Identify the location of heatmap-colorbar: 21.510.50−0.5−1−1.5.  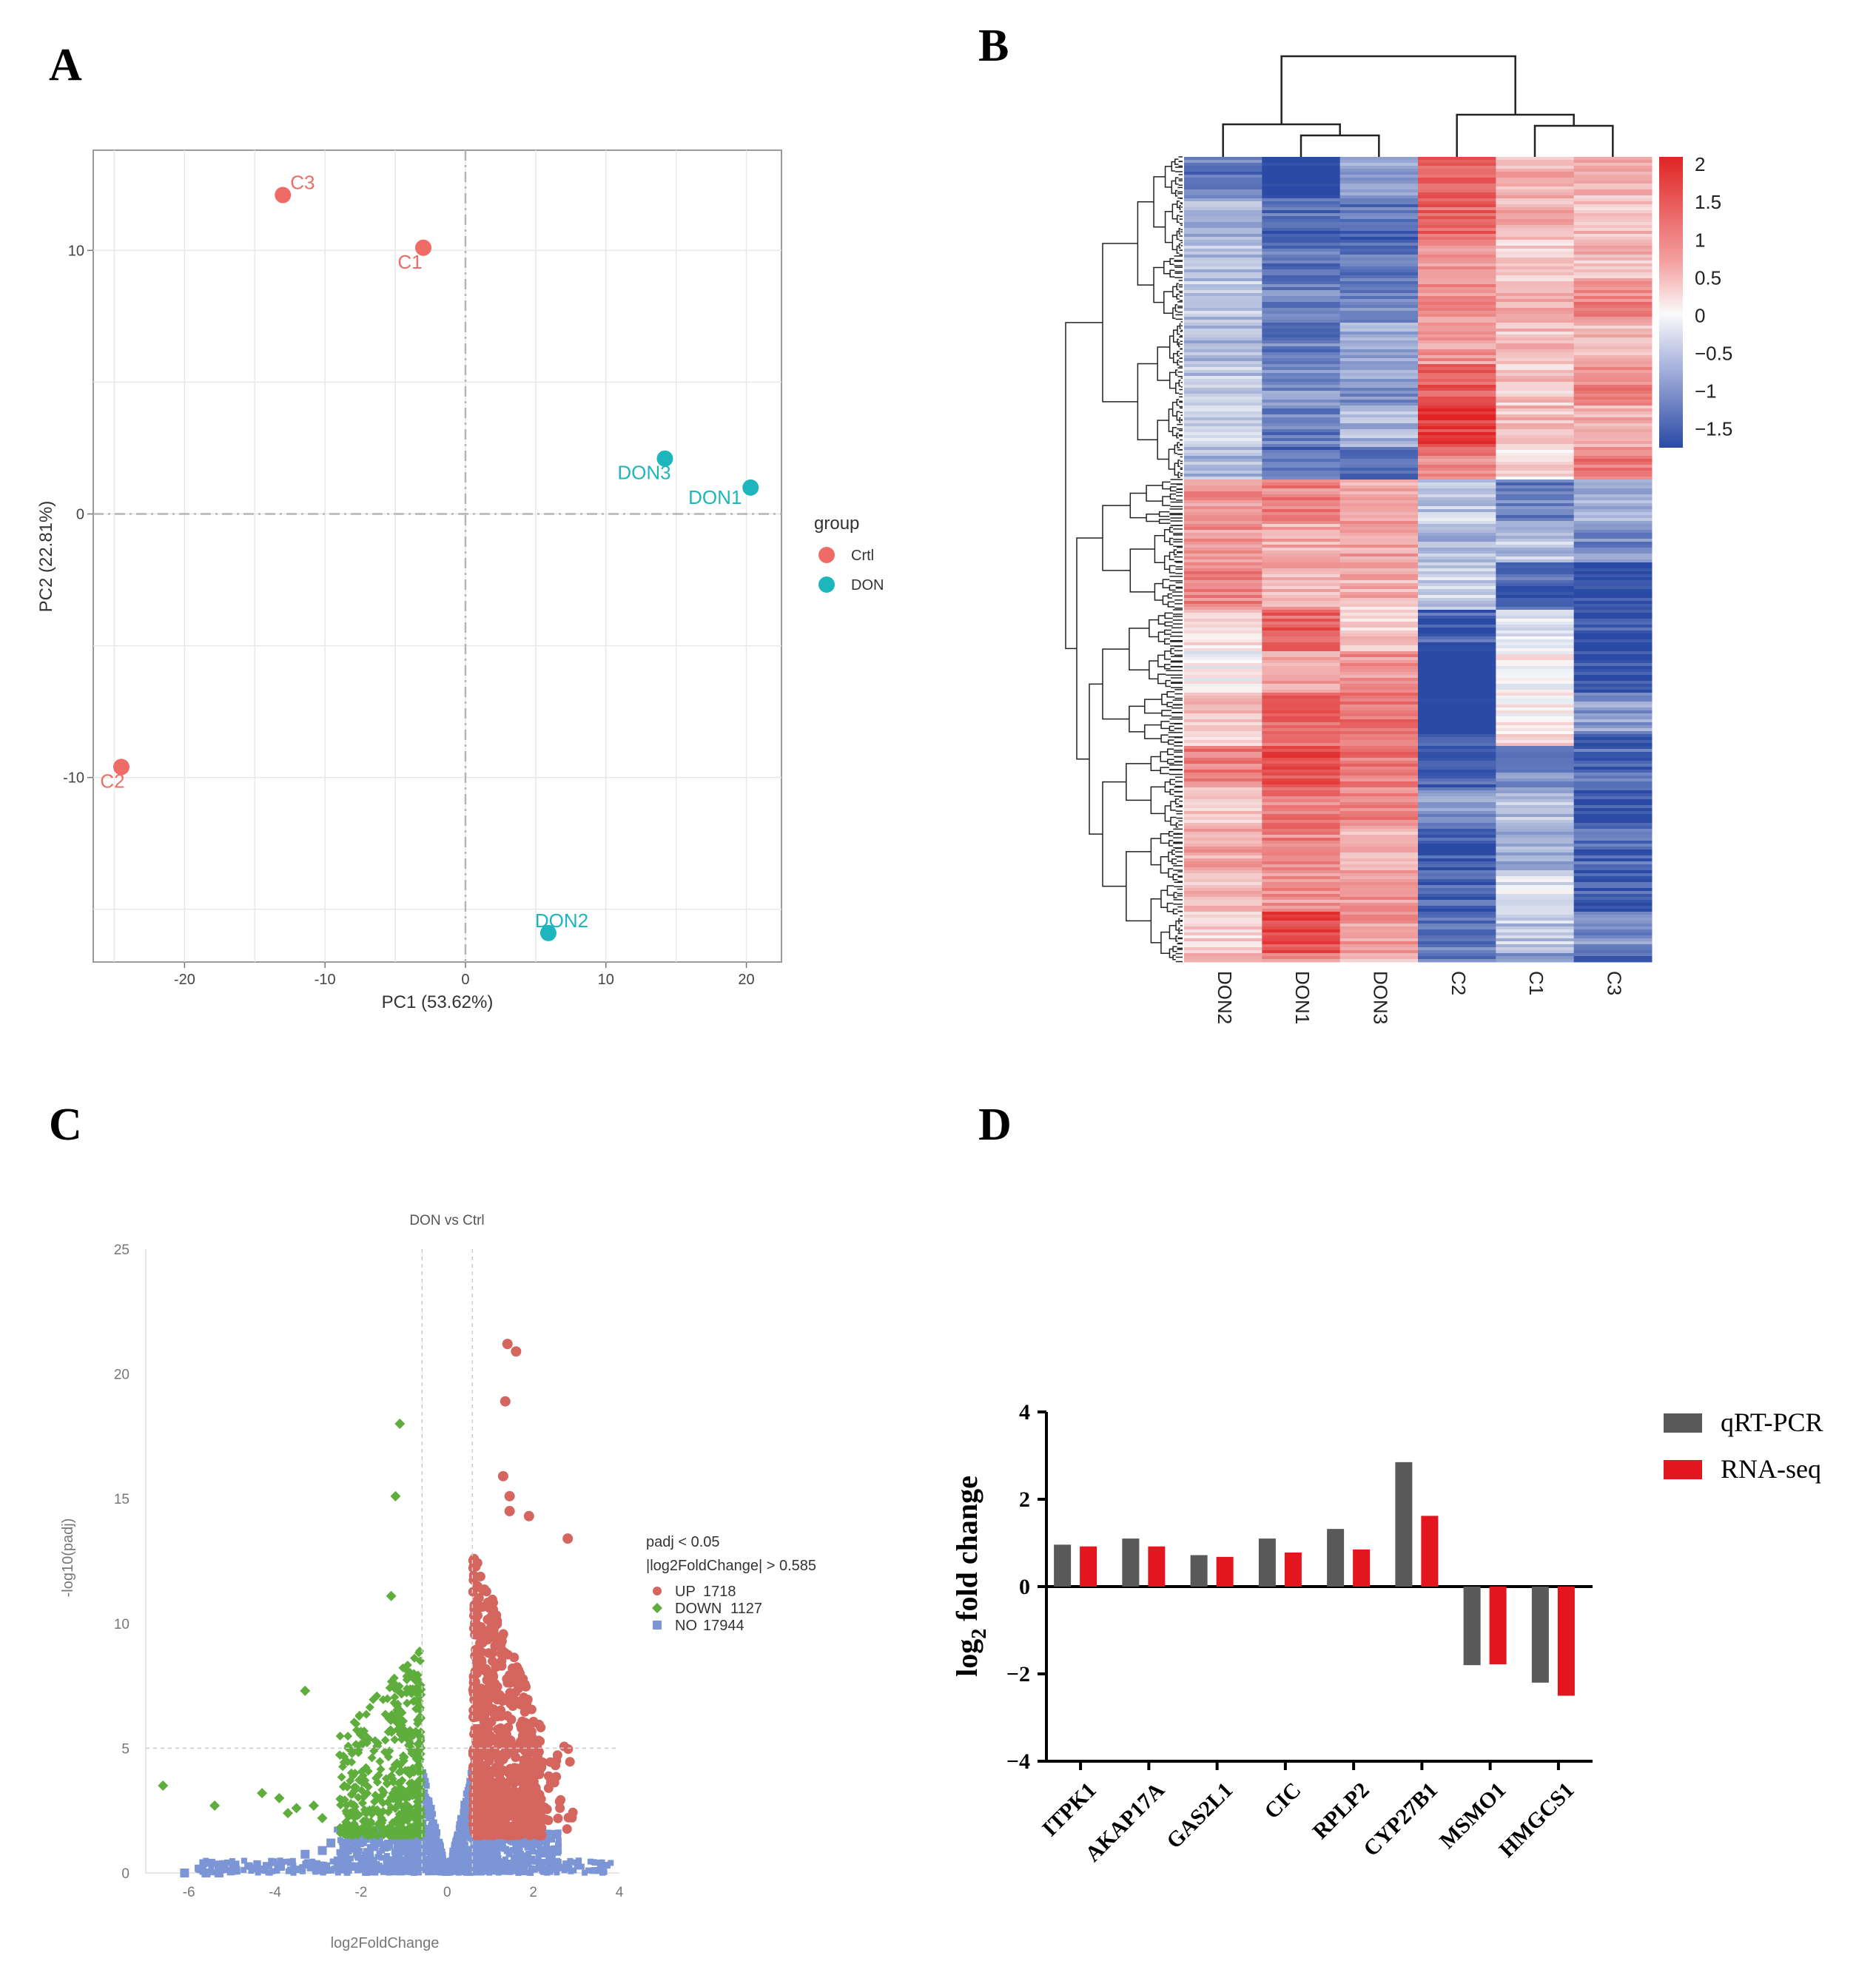
(1696, 300).